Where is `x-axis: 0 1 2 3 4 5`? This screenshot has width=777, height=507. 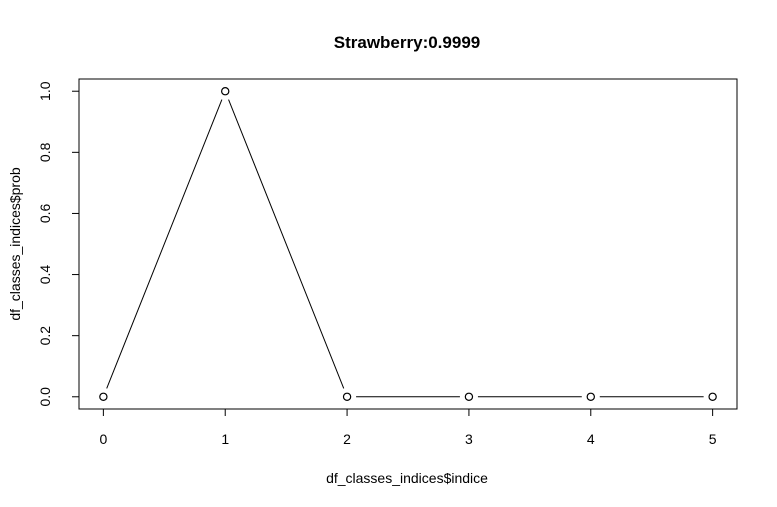
x-axis: 0 1 2 3 4 5 is located at coordinates (408, 427).